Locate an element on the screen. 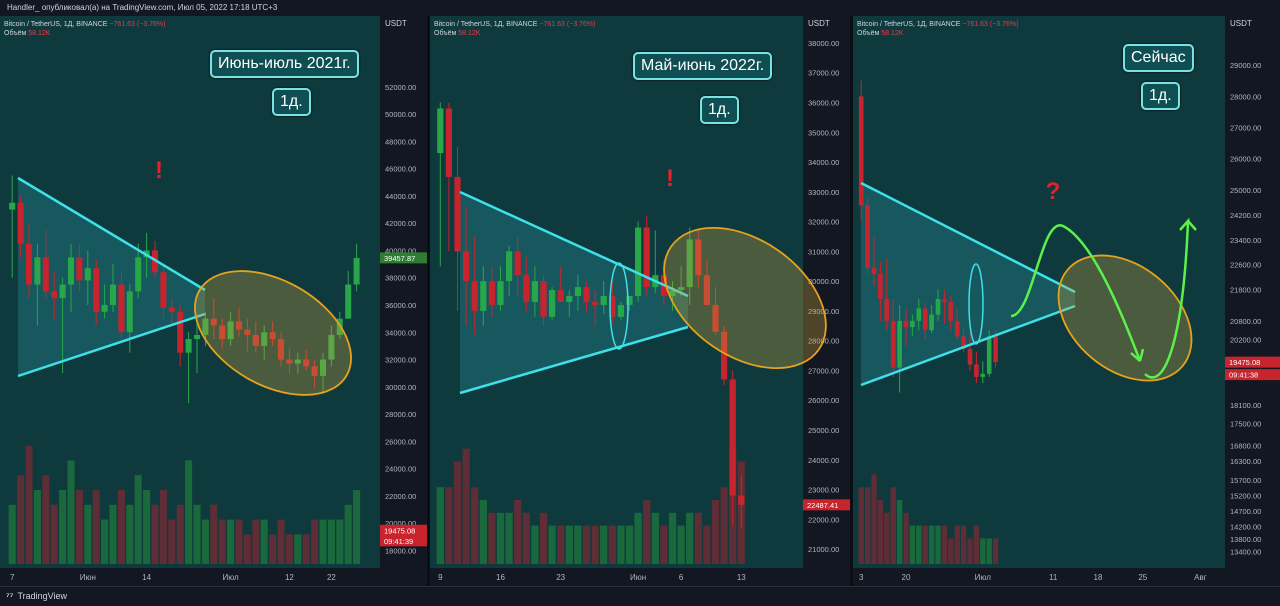 This screenshot has height=606, width=1280. annotation-period: Сейчас is located at coordinates (1158, 58).